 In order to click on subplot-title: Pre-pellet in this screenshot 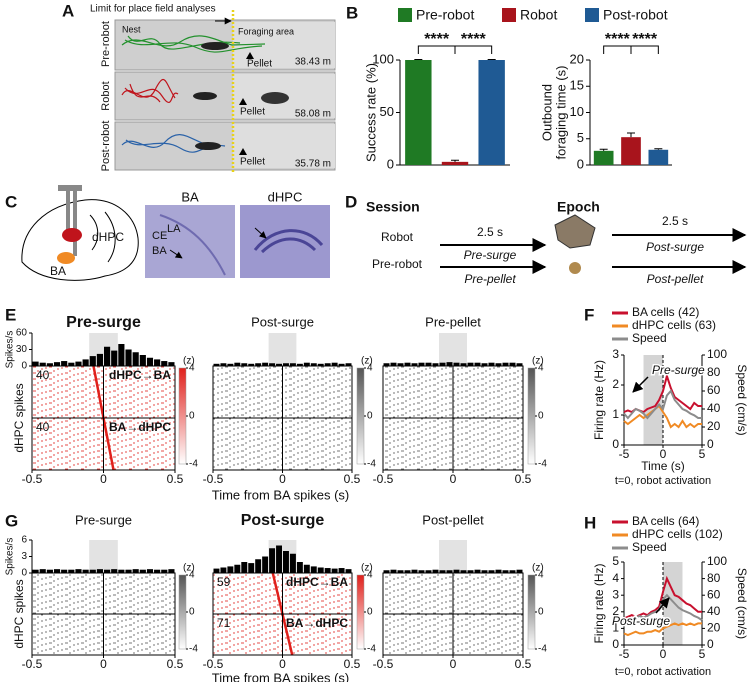, I will do `click(453, 321)`.